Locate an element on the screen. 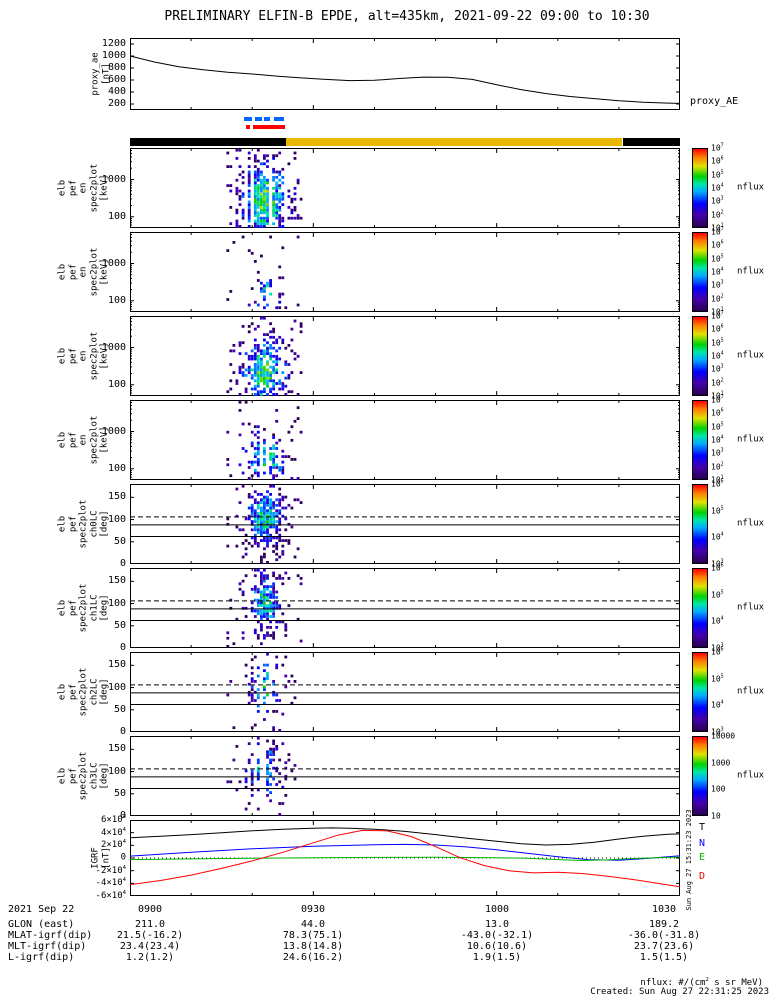  science-zone-flag-blue is located at coordinates (267, 119).